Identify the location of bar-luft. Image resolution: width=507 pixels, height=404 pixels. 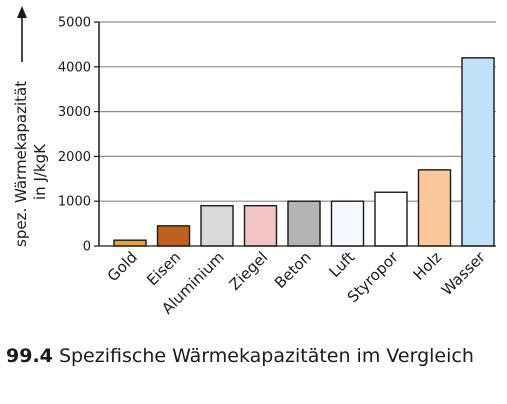
(347, 223).